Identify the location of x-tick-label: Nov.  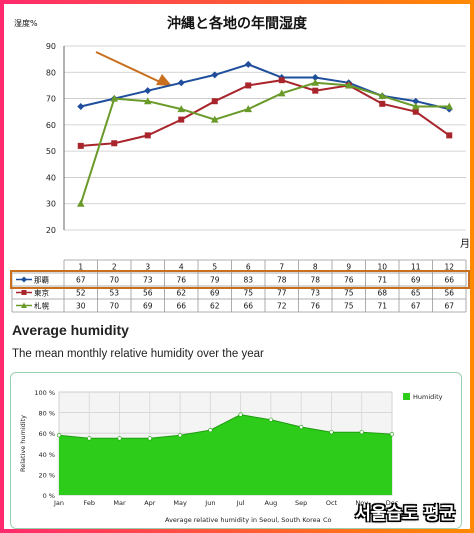
(361, 503).